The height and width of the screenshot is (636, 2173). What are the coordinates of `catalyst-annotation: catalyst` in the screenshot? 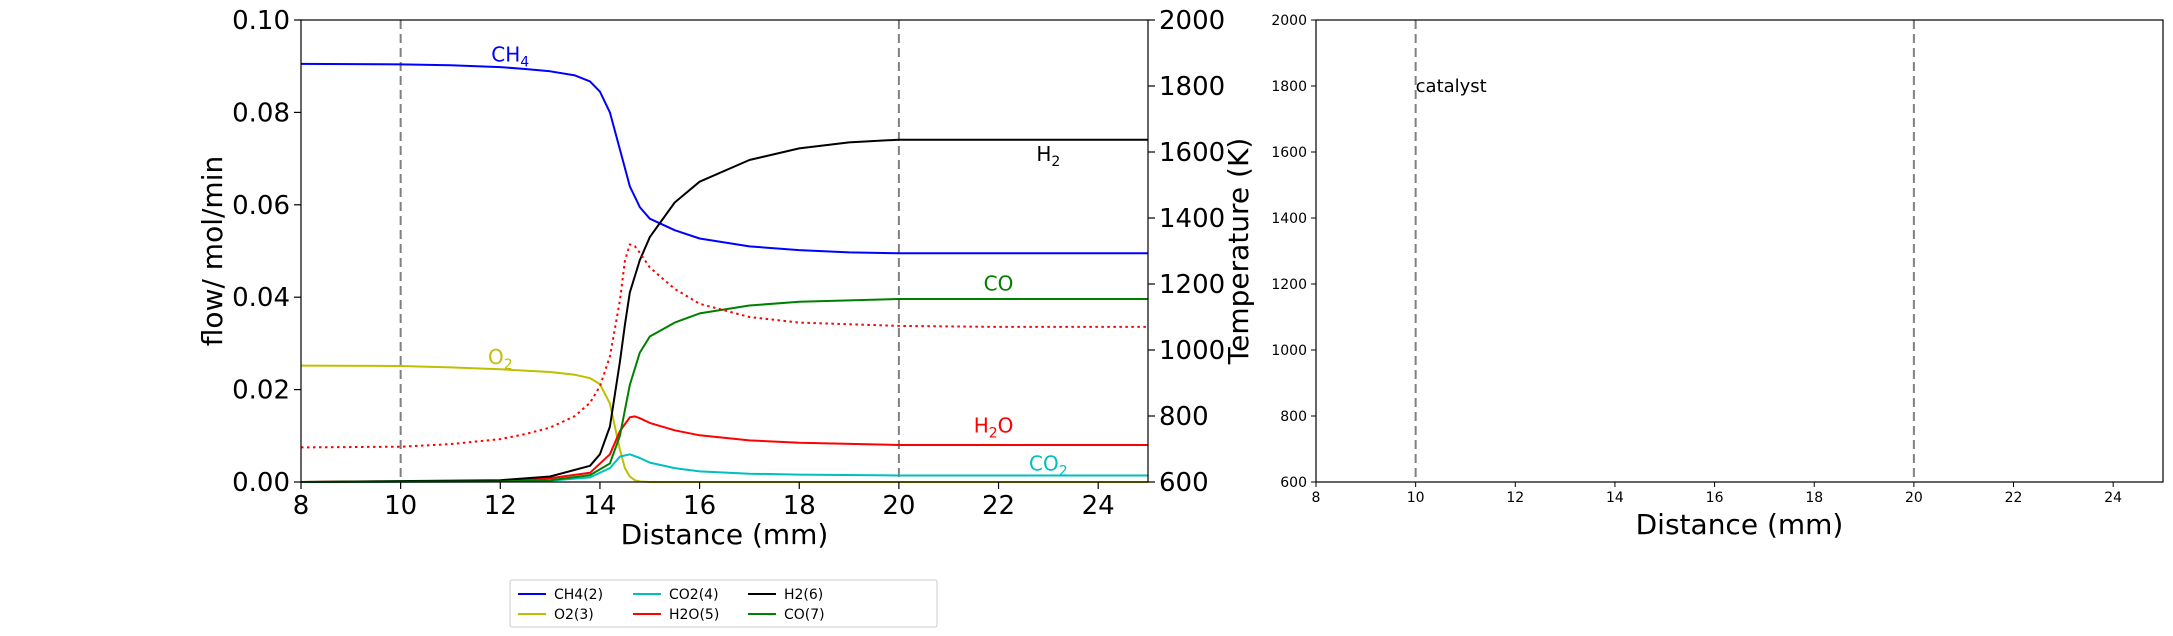 It's located at (1451, 86).